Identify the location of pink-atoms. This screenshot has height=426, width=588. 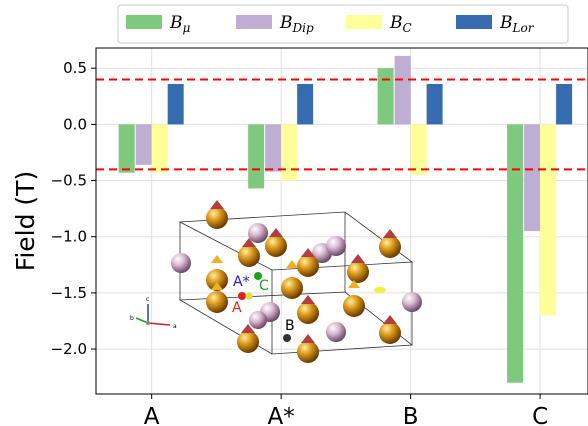
(296, 282).